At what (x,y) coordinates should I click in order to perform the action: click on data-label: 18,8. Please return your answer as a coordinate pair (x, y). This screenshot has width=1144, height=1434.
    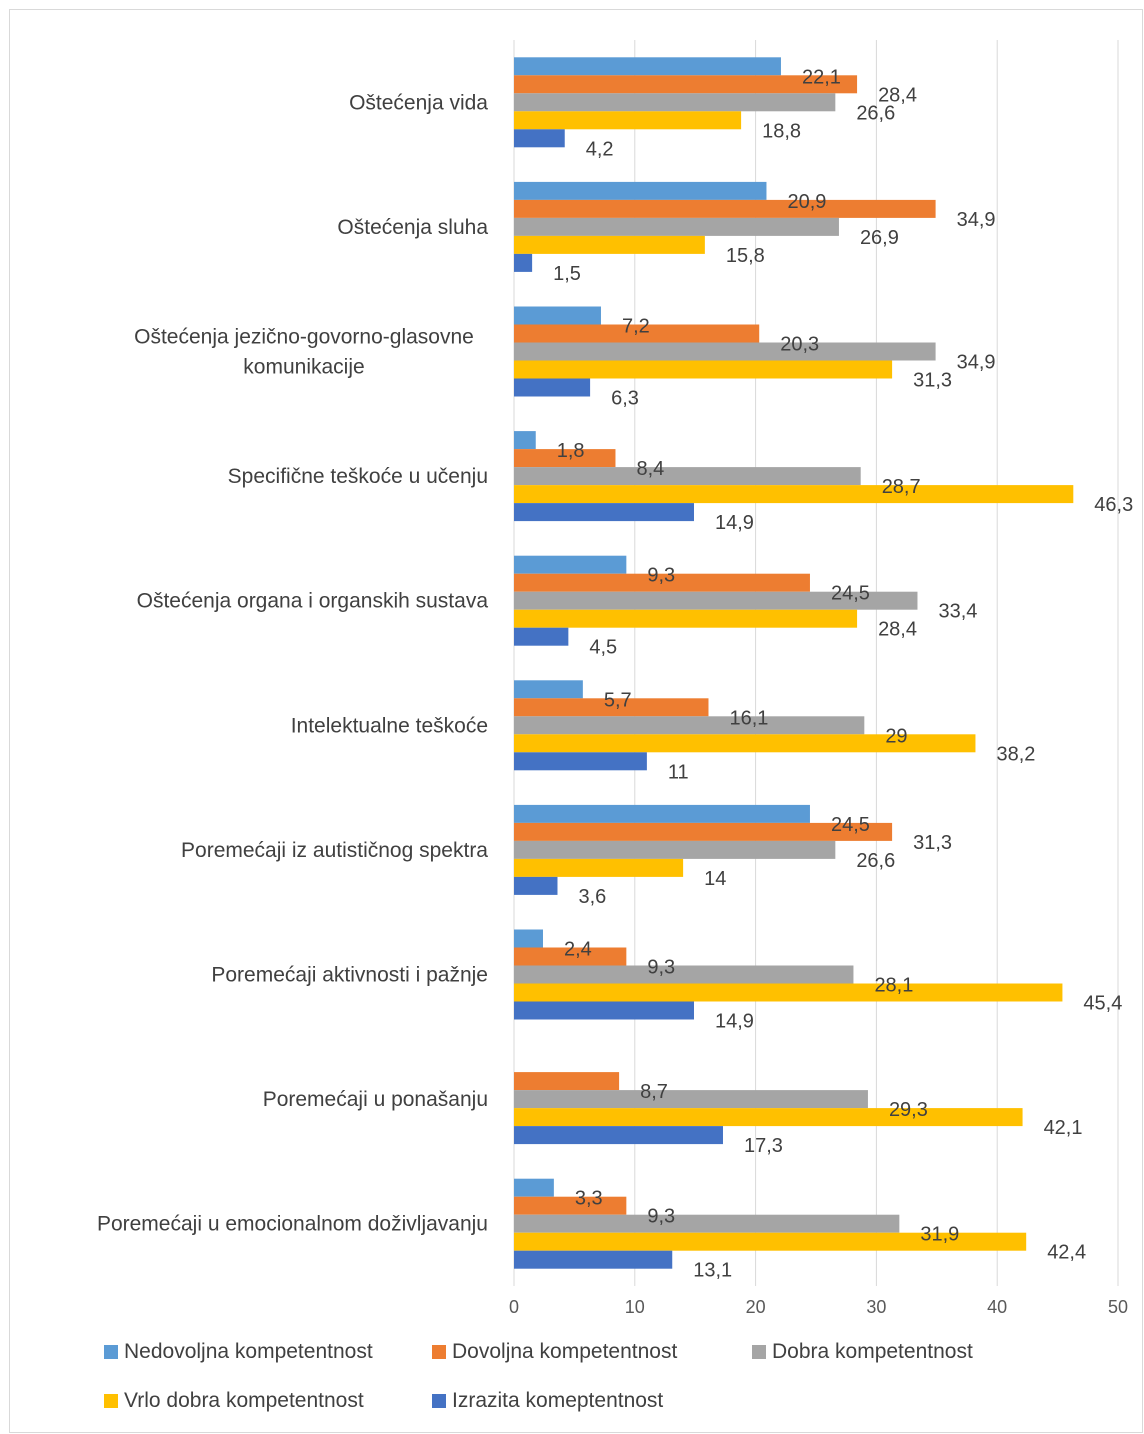
    Looking at the image, I should click on (781, 131).